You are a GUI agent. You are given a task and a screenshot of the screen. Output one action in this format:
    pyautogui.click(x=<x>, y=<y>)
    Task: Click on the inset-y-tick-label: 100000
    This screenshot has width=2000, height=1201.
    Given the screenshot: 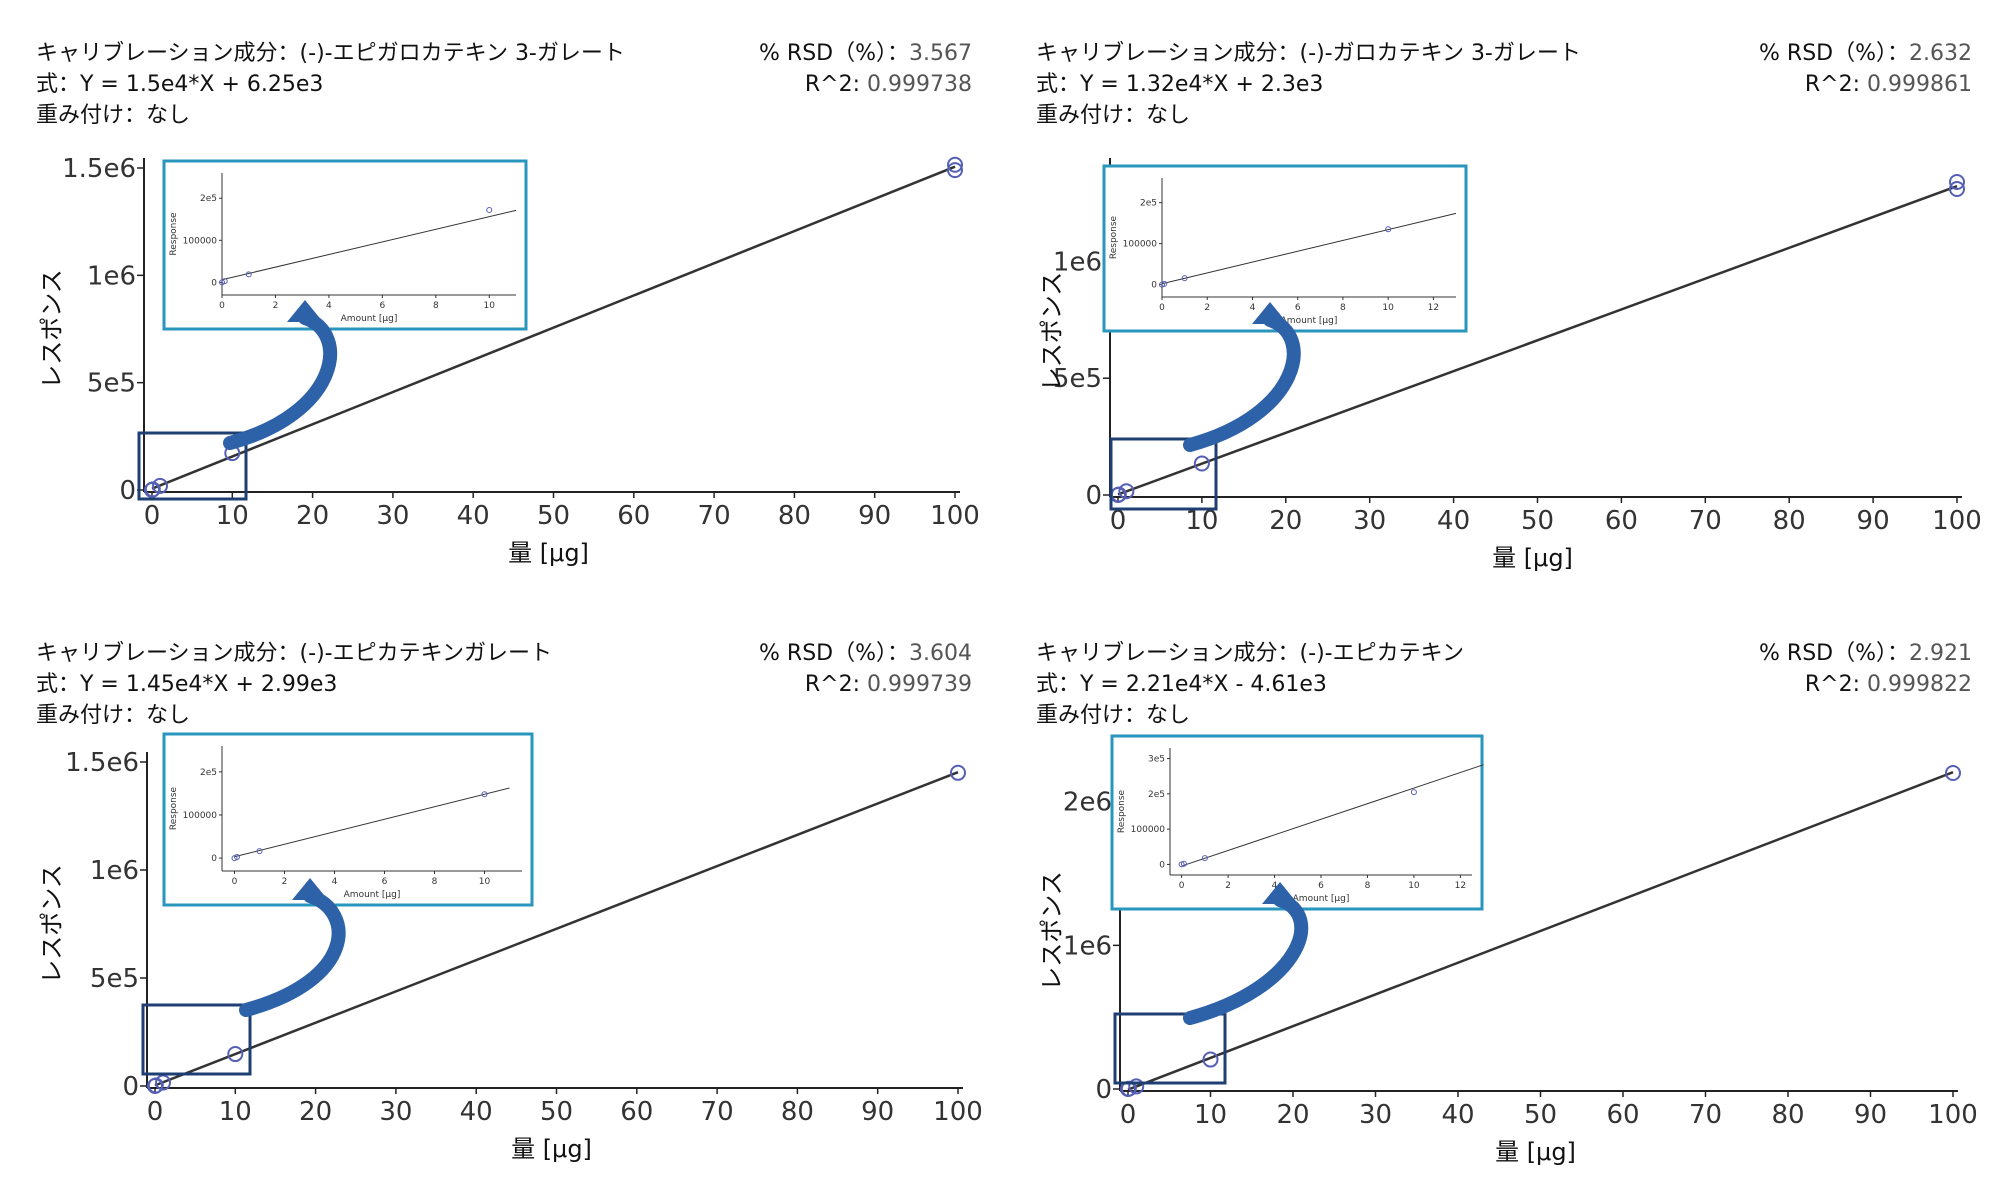 What is the action you would take?
    pyautogui.click(x=1140, y=245)
    